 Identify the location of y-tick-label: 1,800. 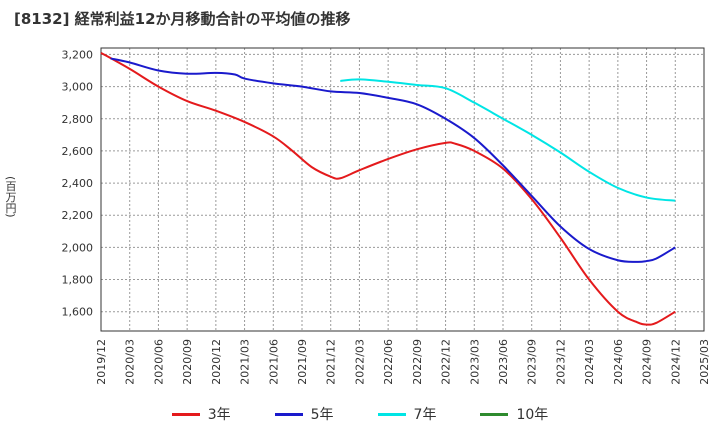
(78, 280).